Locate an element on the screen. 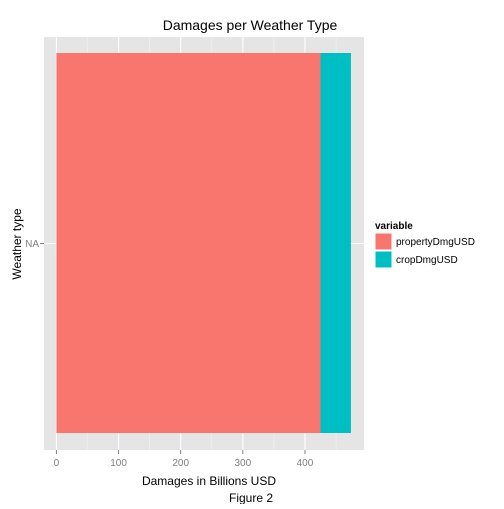  legend: variable propertyDmgUSD cropDmgUSD is located at coordinates (424, 245).